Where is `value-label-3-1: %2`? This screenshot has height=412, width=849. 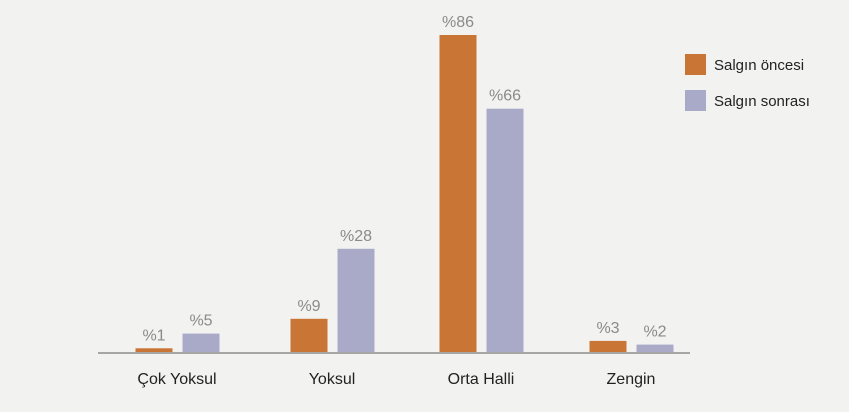
value-label-3-1: %2 is located at coordinates (654, 332).